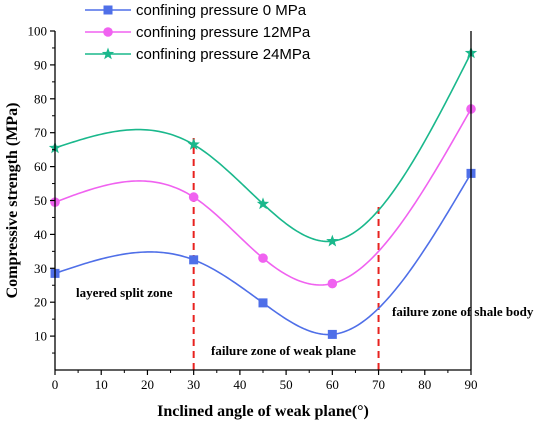 This screenshot has height=425, width=550. I want to click on data-point-s2-x30, so click(193, 144).